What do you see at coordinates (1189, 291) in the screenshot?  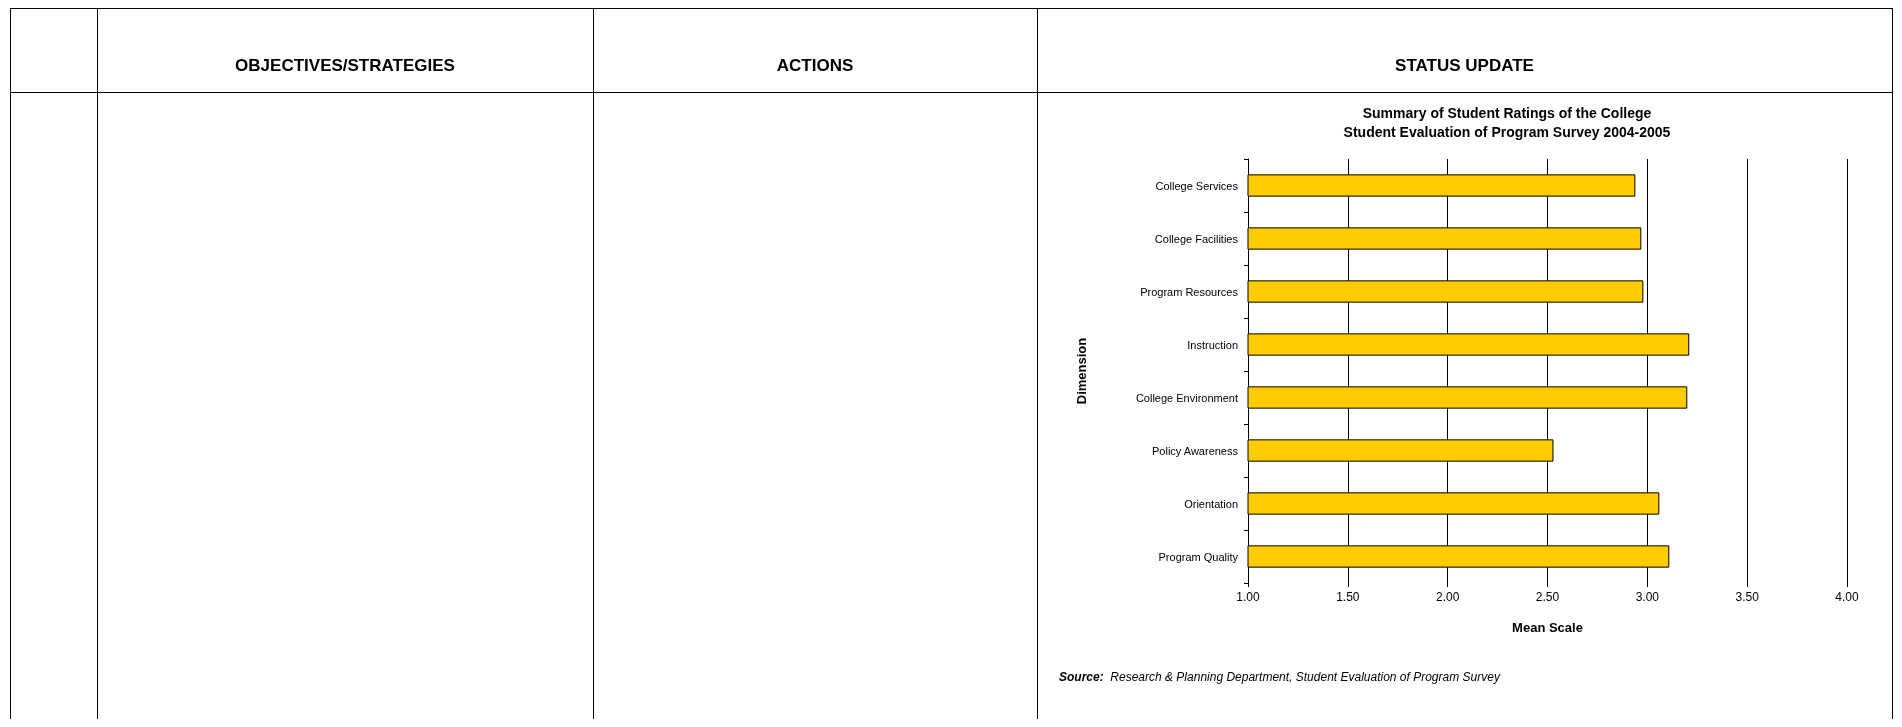 I see `y-tick-label: Program Resources` at bounding box center [1189, 291].